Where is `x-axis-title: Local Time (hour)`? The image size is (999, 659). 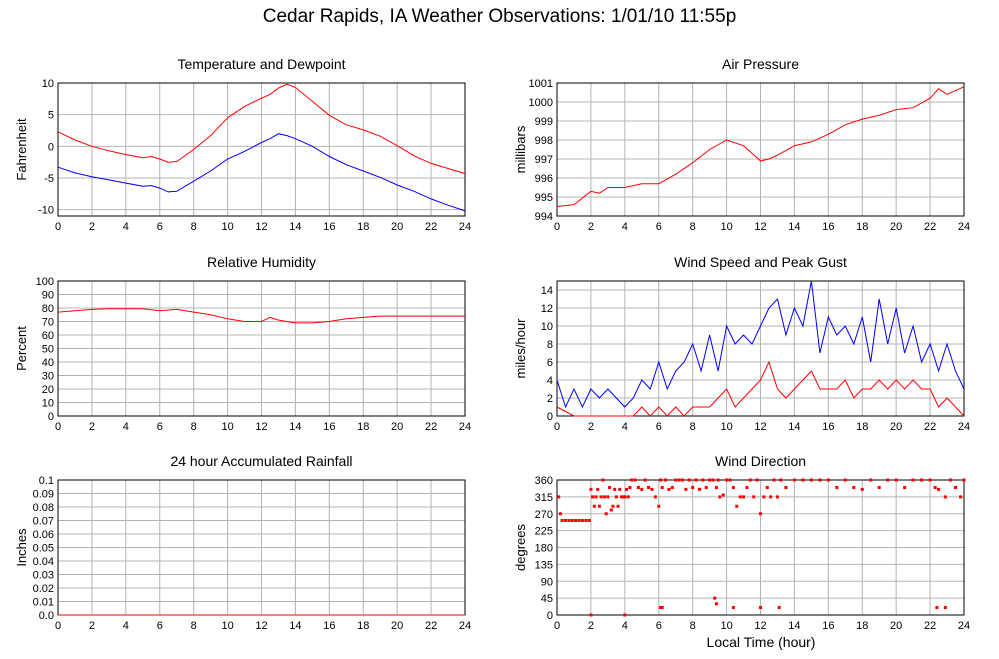 x-axis-title: Local Time (hour) is located at coordinates (761, 642).